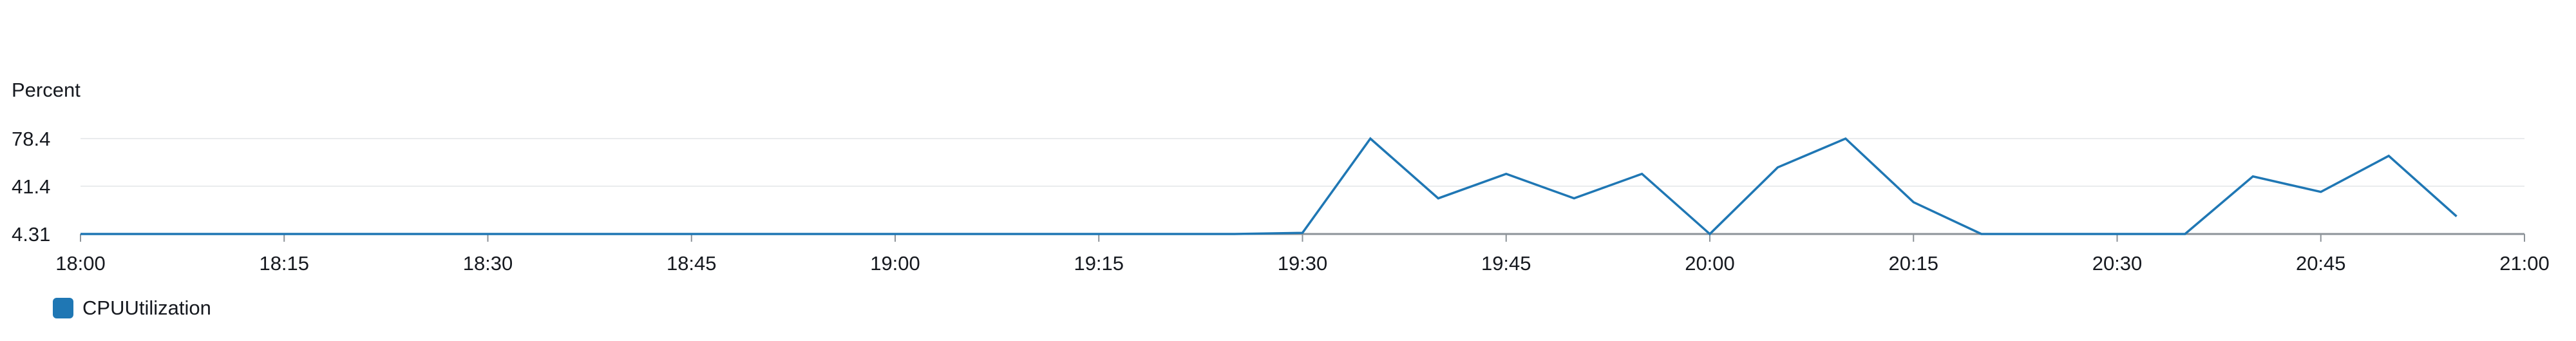 This screenshot has height=341, width=2576. I want to click on x-tick-label: 19:30, so click(1303, 263).